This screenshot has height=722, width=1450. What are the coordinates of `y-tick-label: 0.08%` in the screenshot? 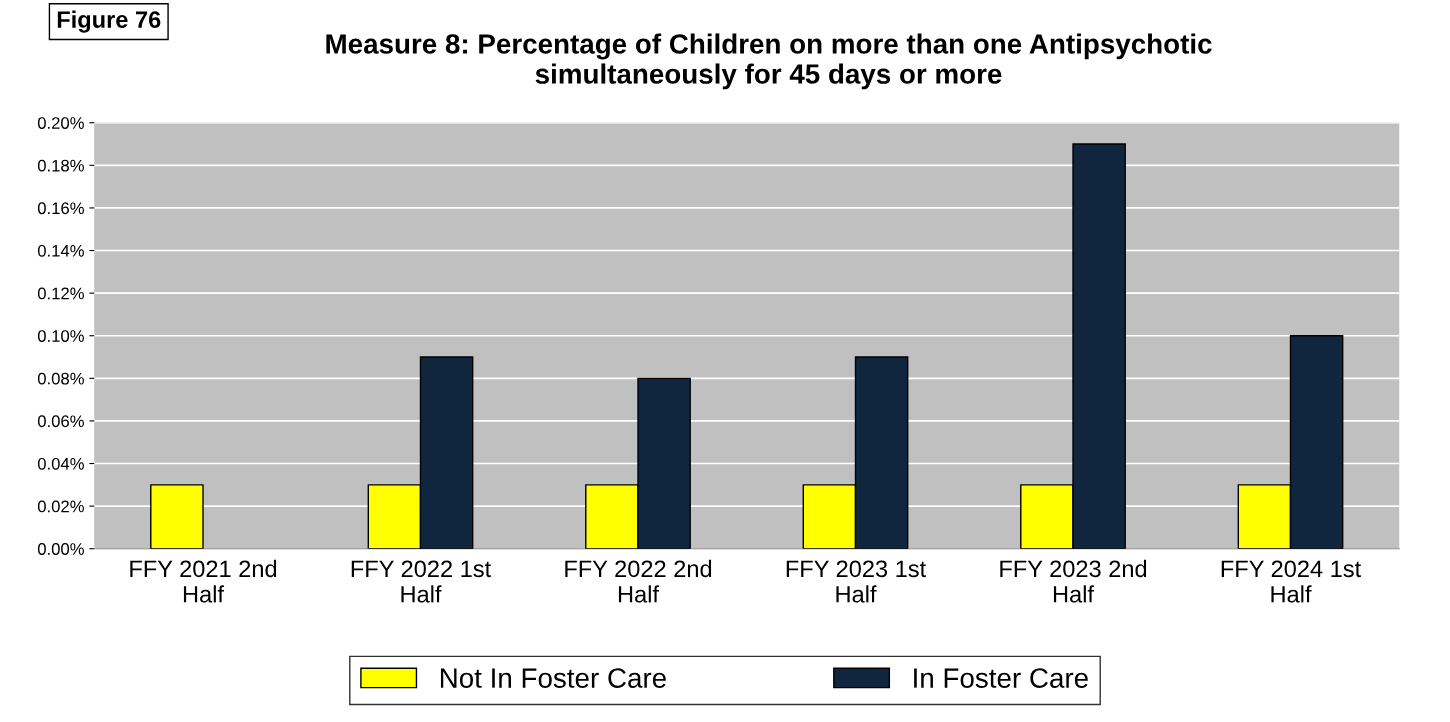 It's located at (60, 378).